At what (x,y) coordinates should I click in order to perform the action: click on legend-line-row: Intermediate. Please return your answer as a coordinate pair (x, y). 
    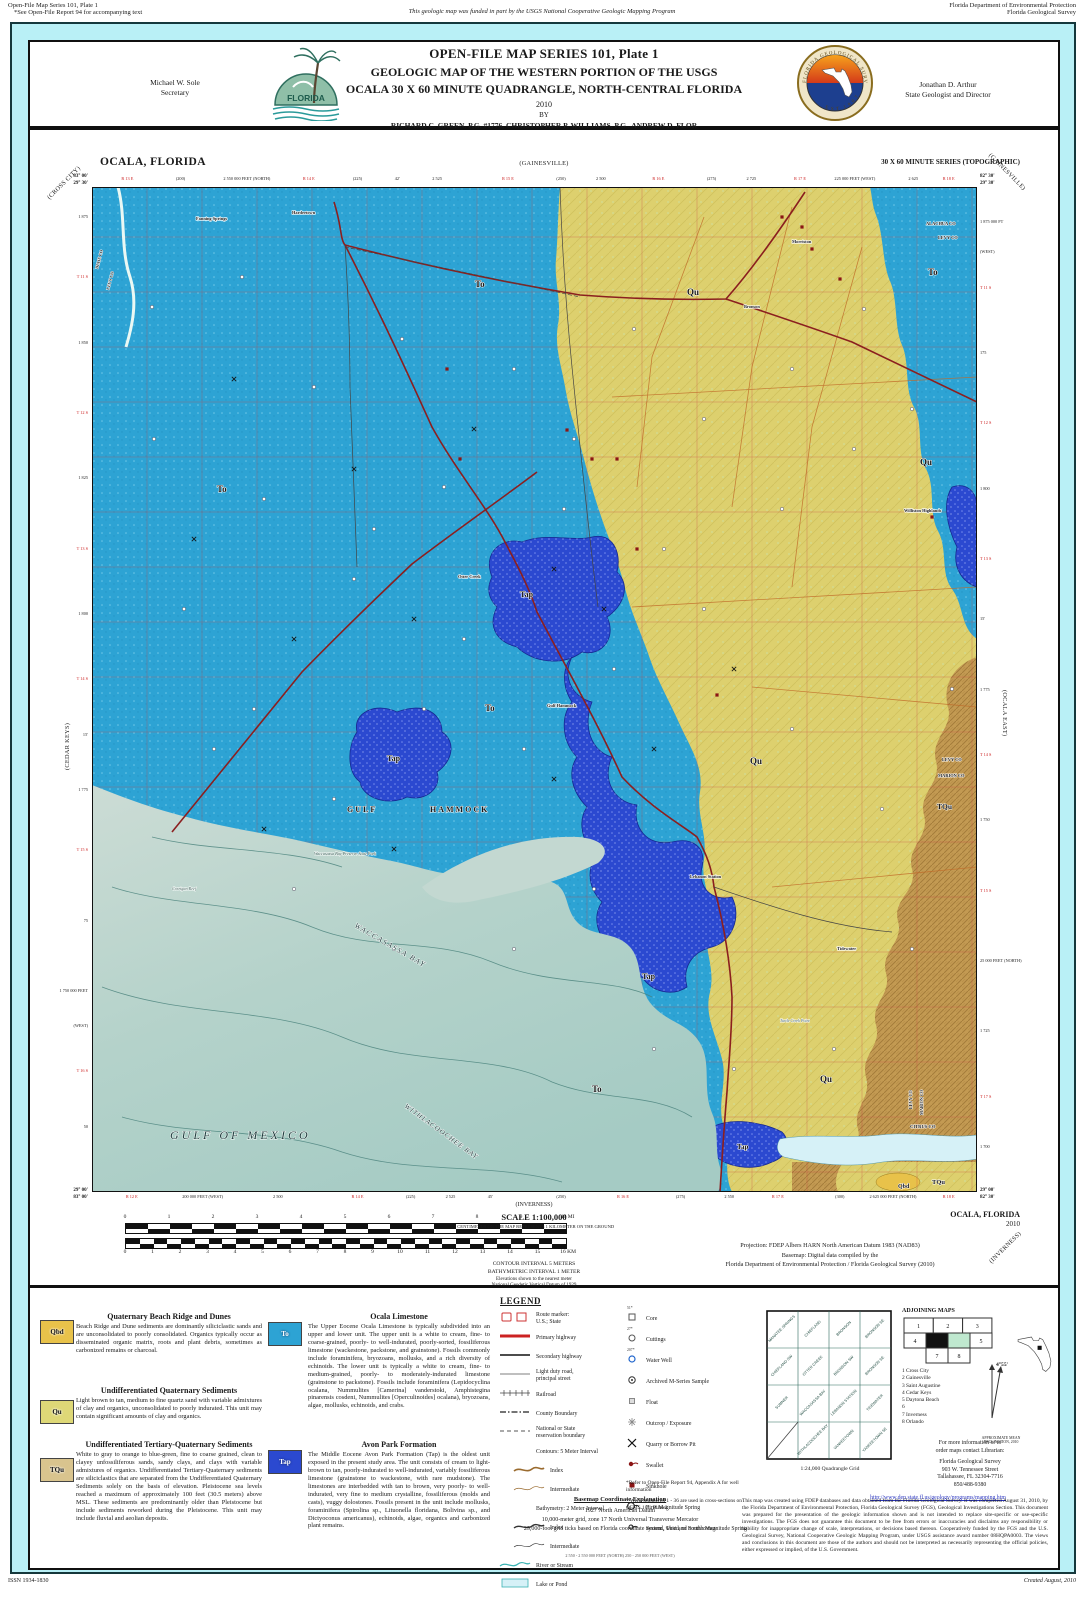
    Looking at the image, I should click on (566, 1490).